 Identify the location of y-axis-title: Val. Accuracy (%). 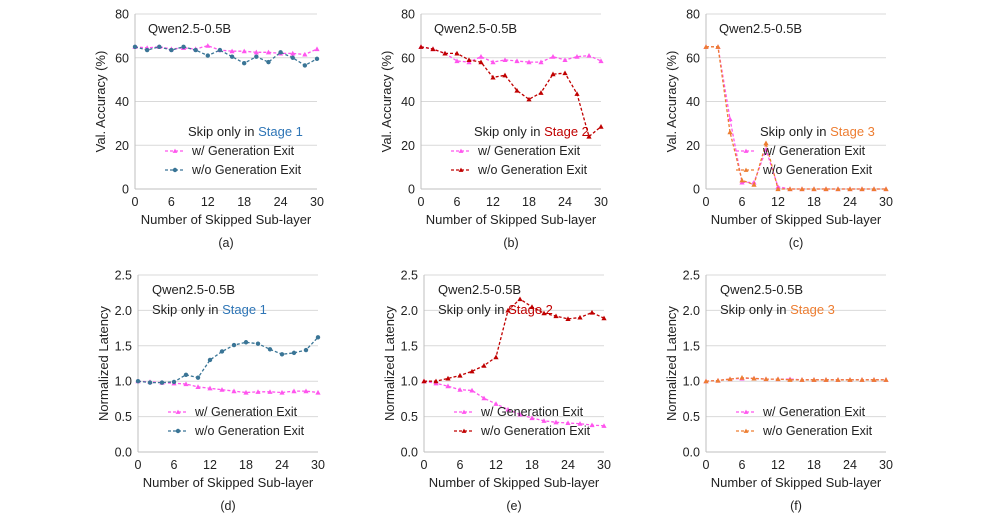
(100, 102).